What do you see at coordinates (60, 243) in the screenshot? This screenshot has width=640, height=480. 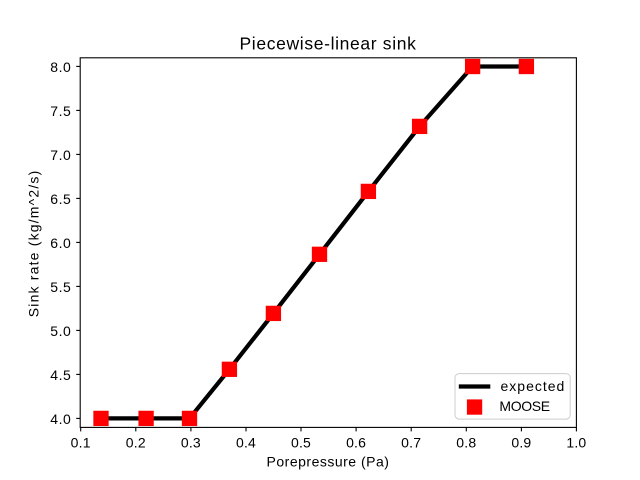 I see `svg-text: 6.0` at bounding box center [60, 243].